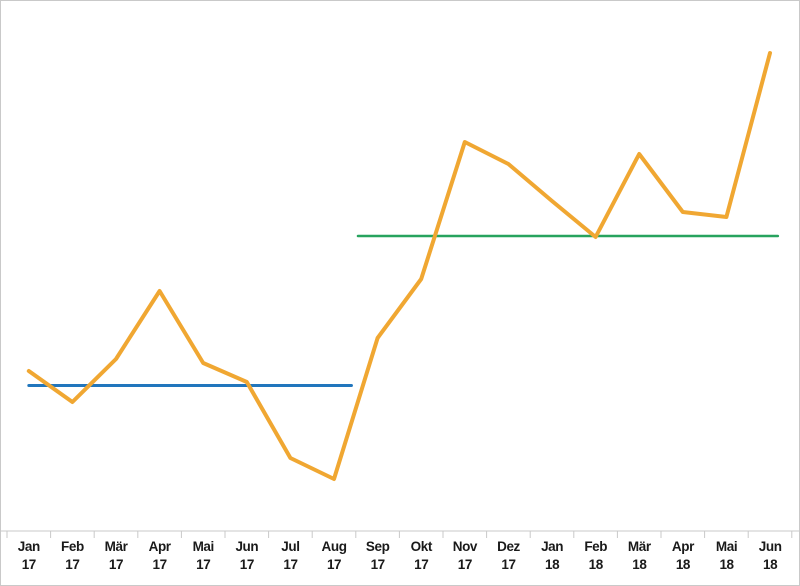  Describe the element at coordinates (291, 556) in the screenshot. I see `x-axis-label: Jul 17` at that location.